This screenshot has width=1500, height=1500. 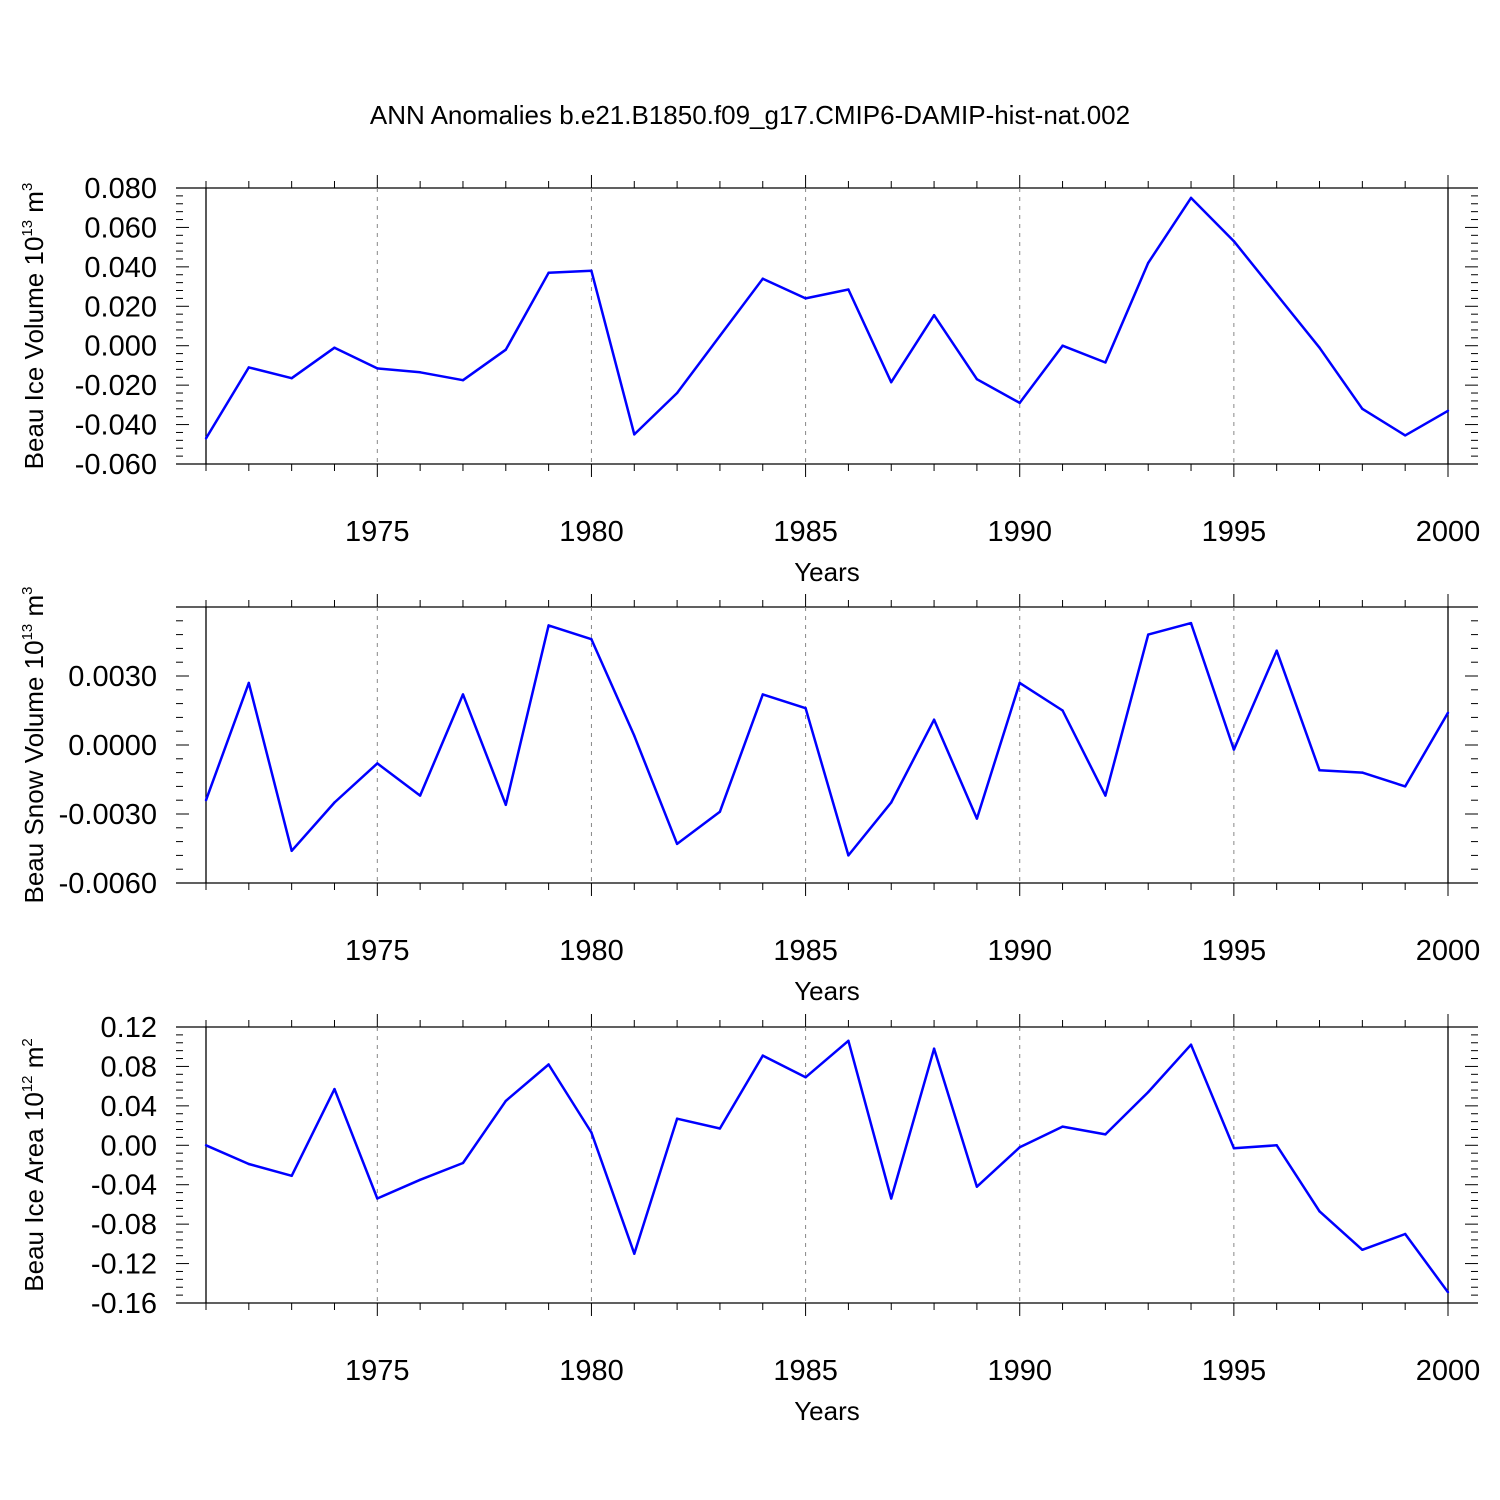 I want to click on y-tick-label: -0.08, so click(x=124, y=1225).